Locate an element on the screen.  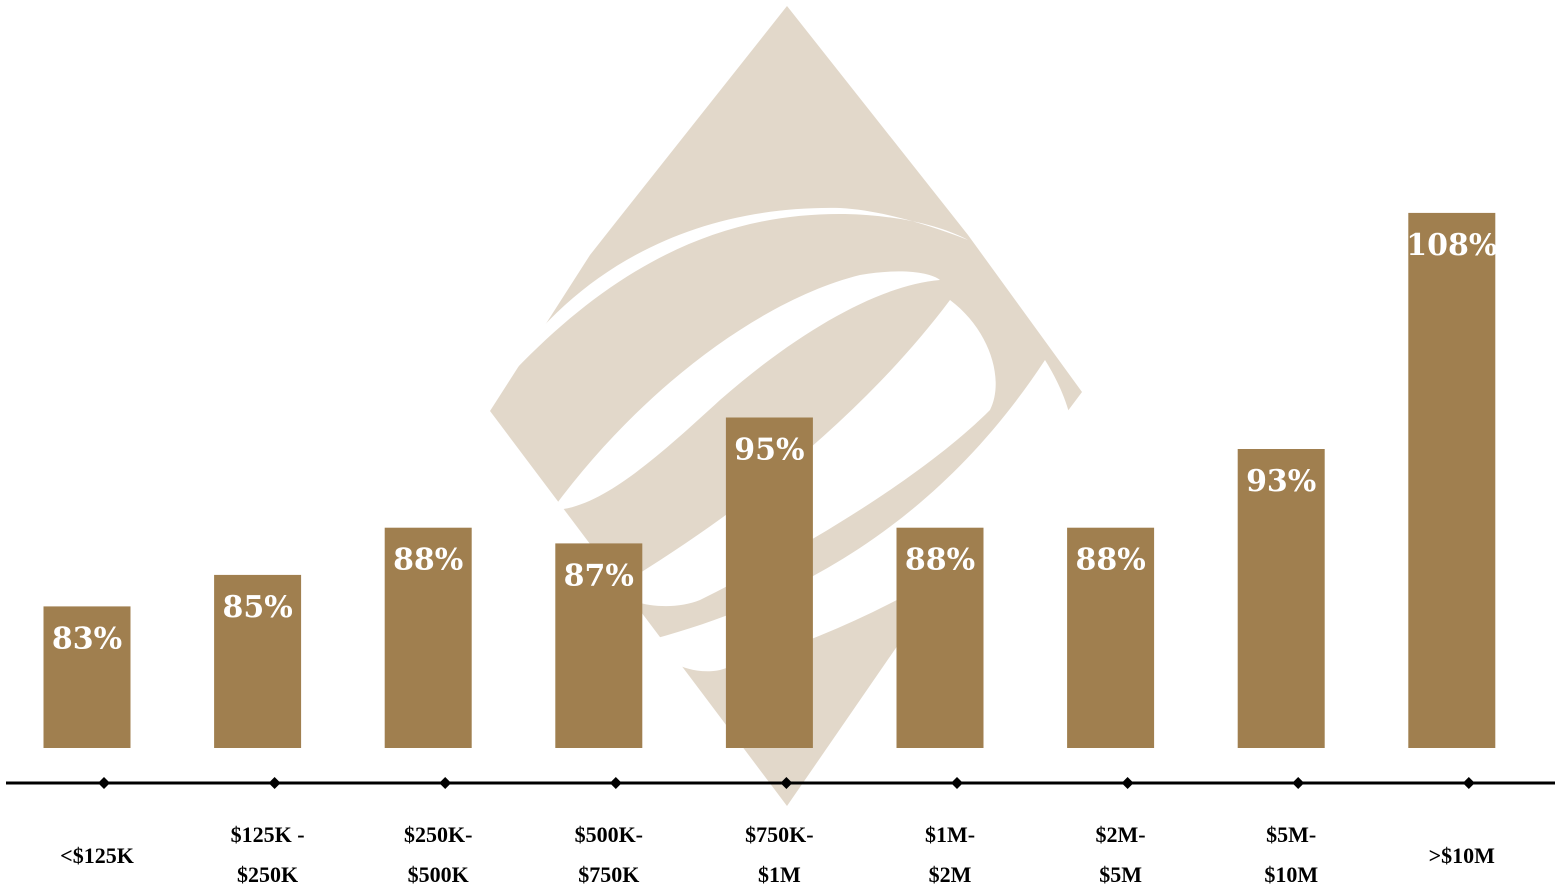
category-label: $1M- $2M is located at coordinates (950, 854).